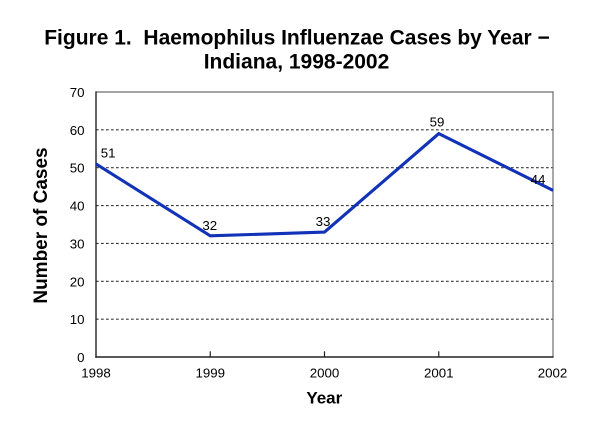 The height and width of the screenshot is (429, 600). Describe the element at coordinates (297, 61) in the screenshot. I see `svg-text: Indiana, 1998-2002` at that location.